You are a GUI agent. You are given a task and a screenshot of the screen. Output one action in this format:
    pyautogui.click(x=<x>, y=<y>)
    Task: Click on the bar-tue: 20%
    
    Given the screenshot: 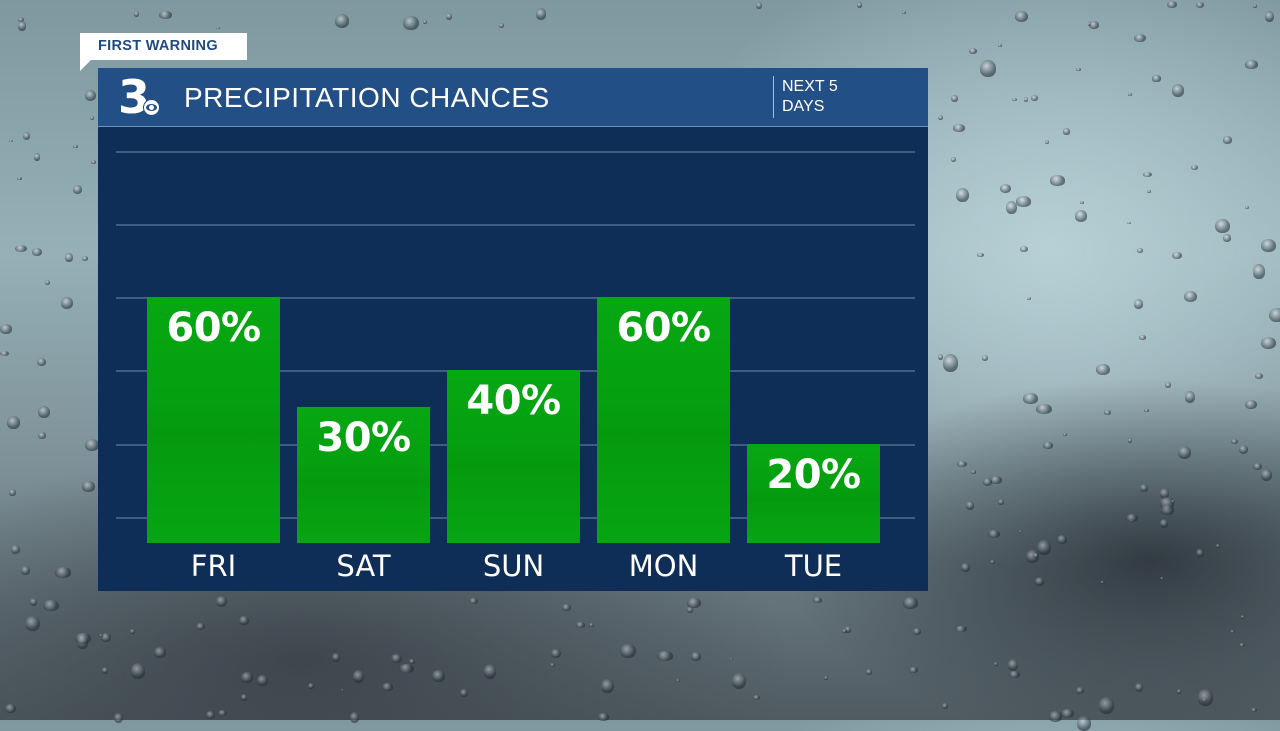 What is the action you would take?
    pyautogui.click(x=813, y=493)
    